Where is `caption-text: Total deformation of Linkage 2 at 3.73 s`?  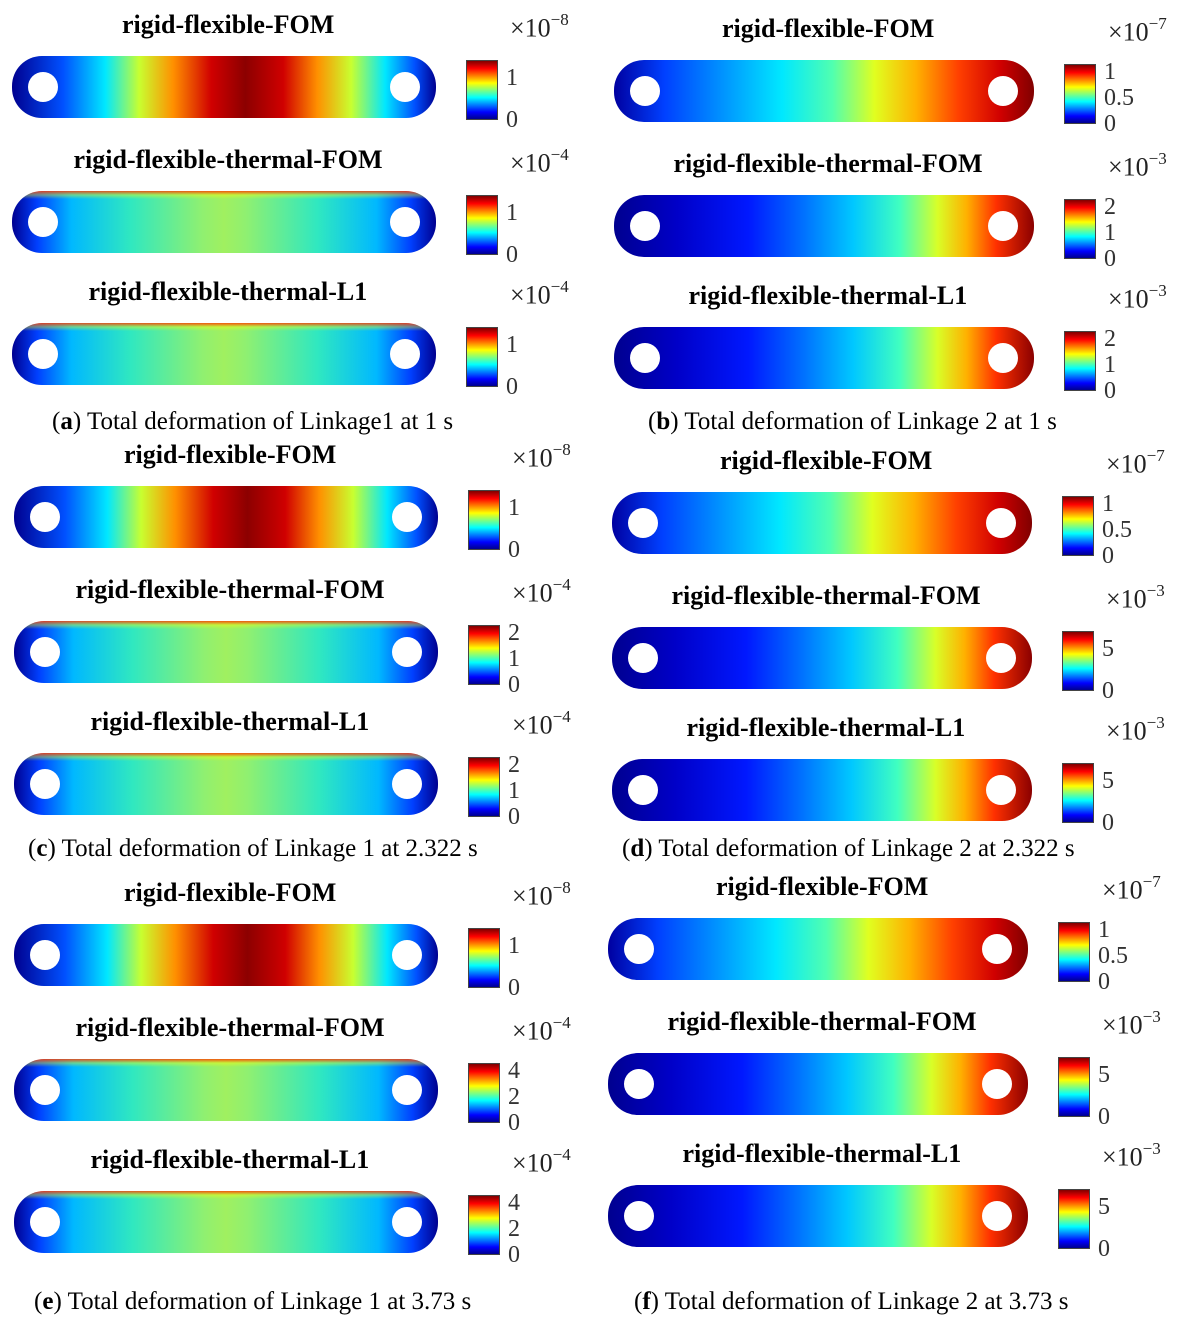 caption-text: Total deformation of Linkage 2 at 3.73 s is located at coordinates (866, 1301).